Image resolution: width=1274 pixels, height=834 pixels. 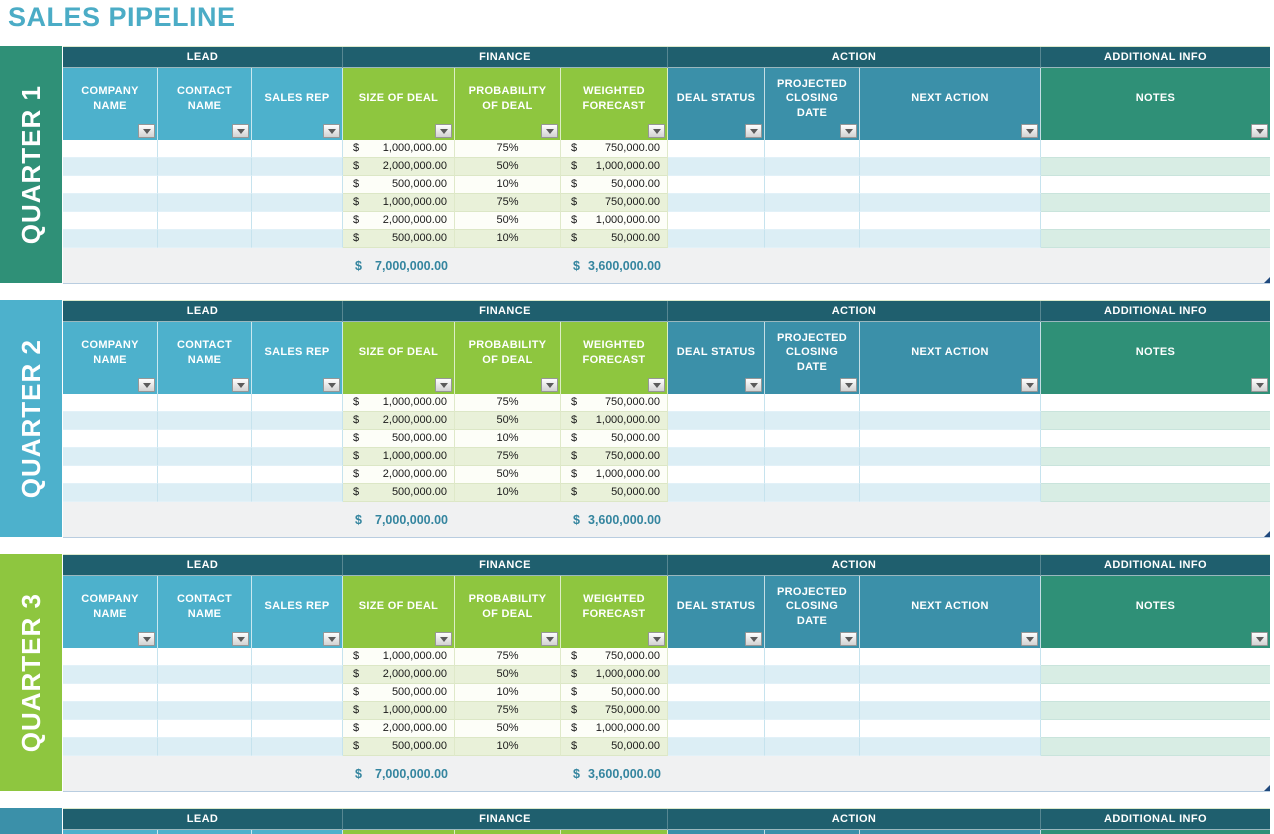 What do you see at coordinates (399, 519) in the screenshot?
I see `total-size-of-deal: $ 7,000,000.00` at bounding box center [399, 519].